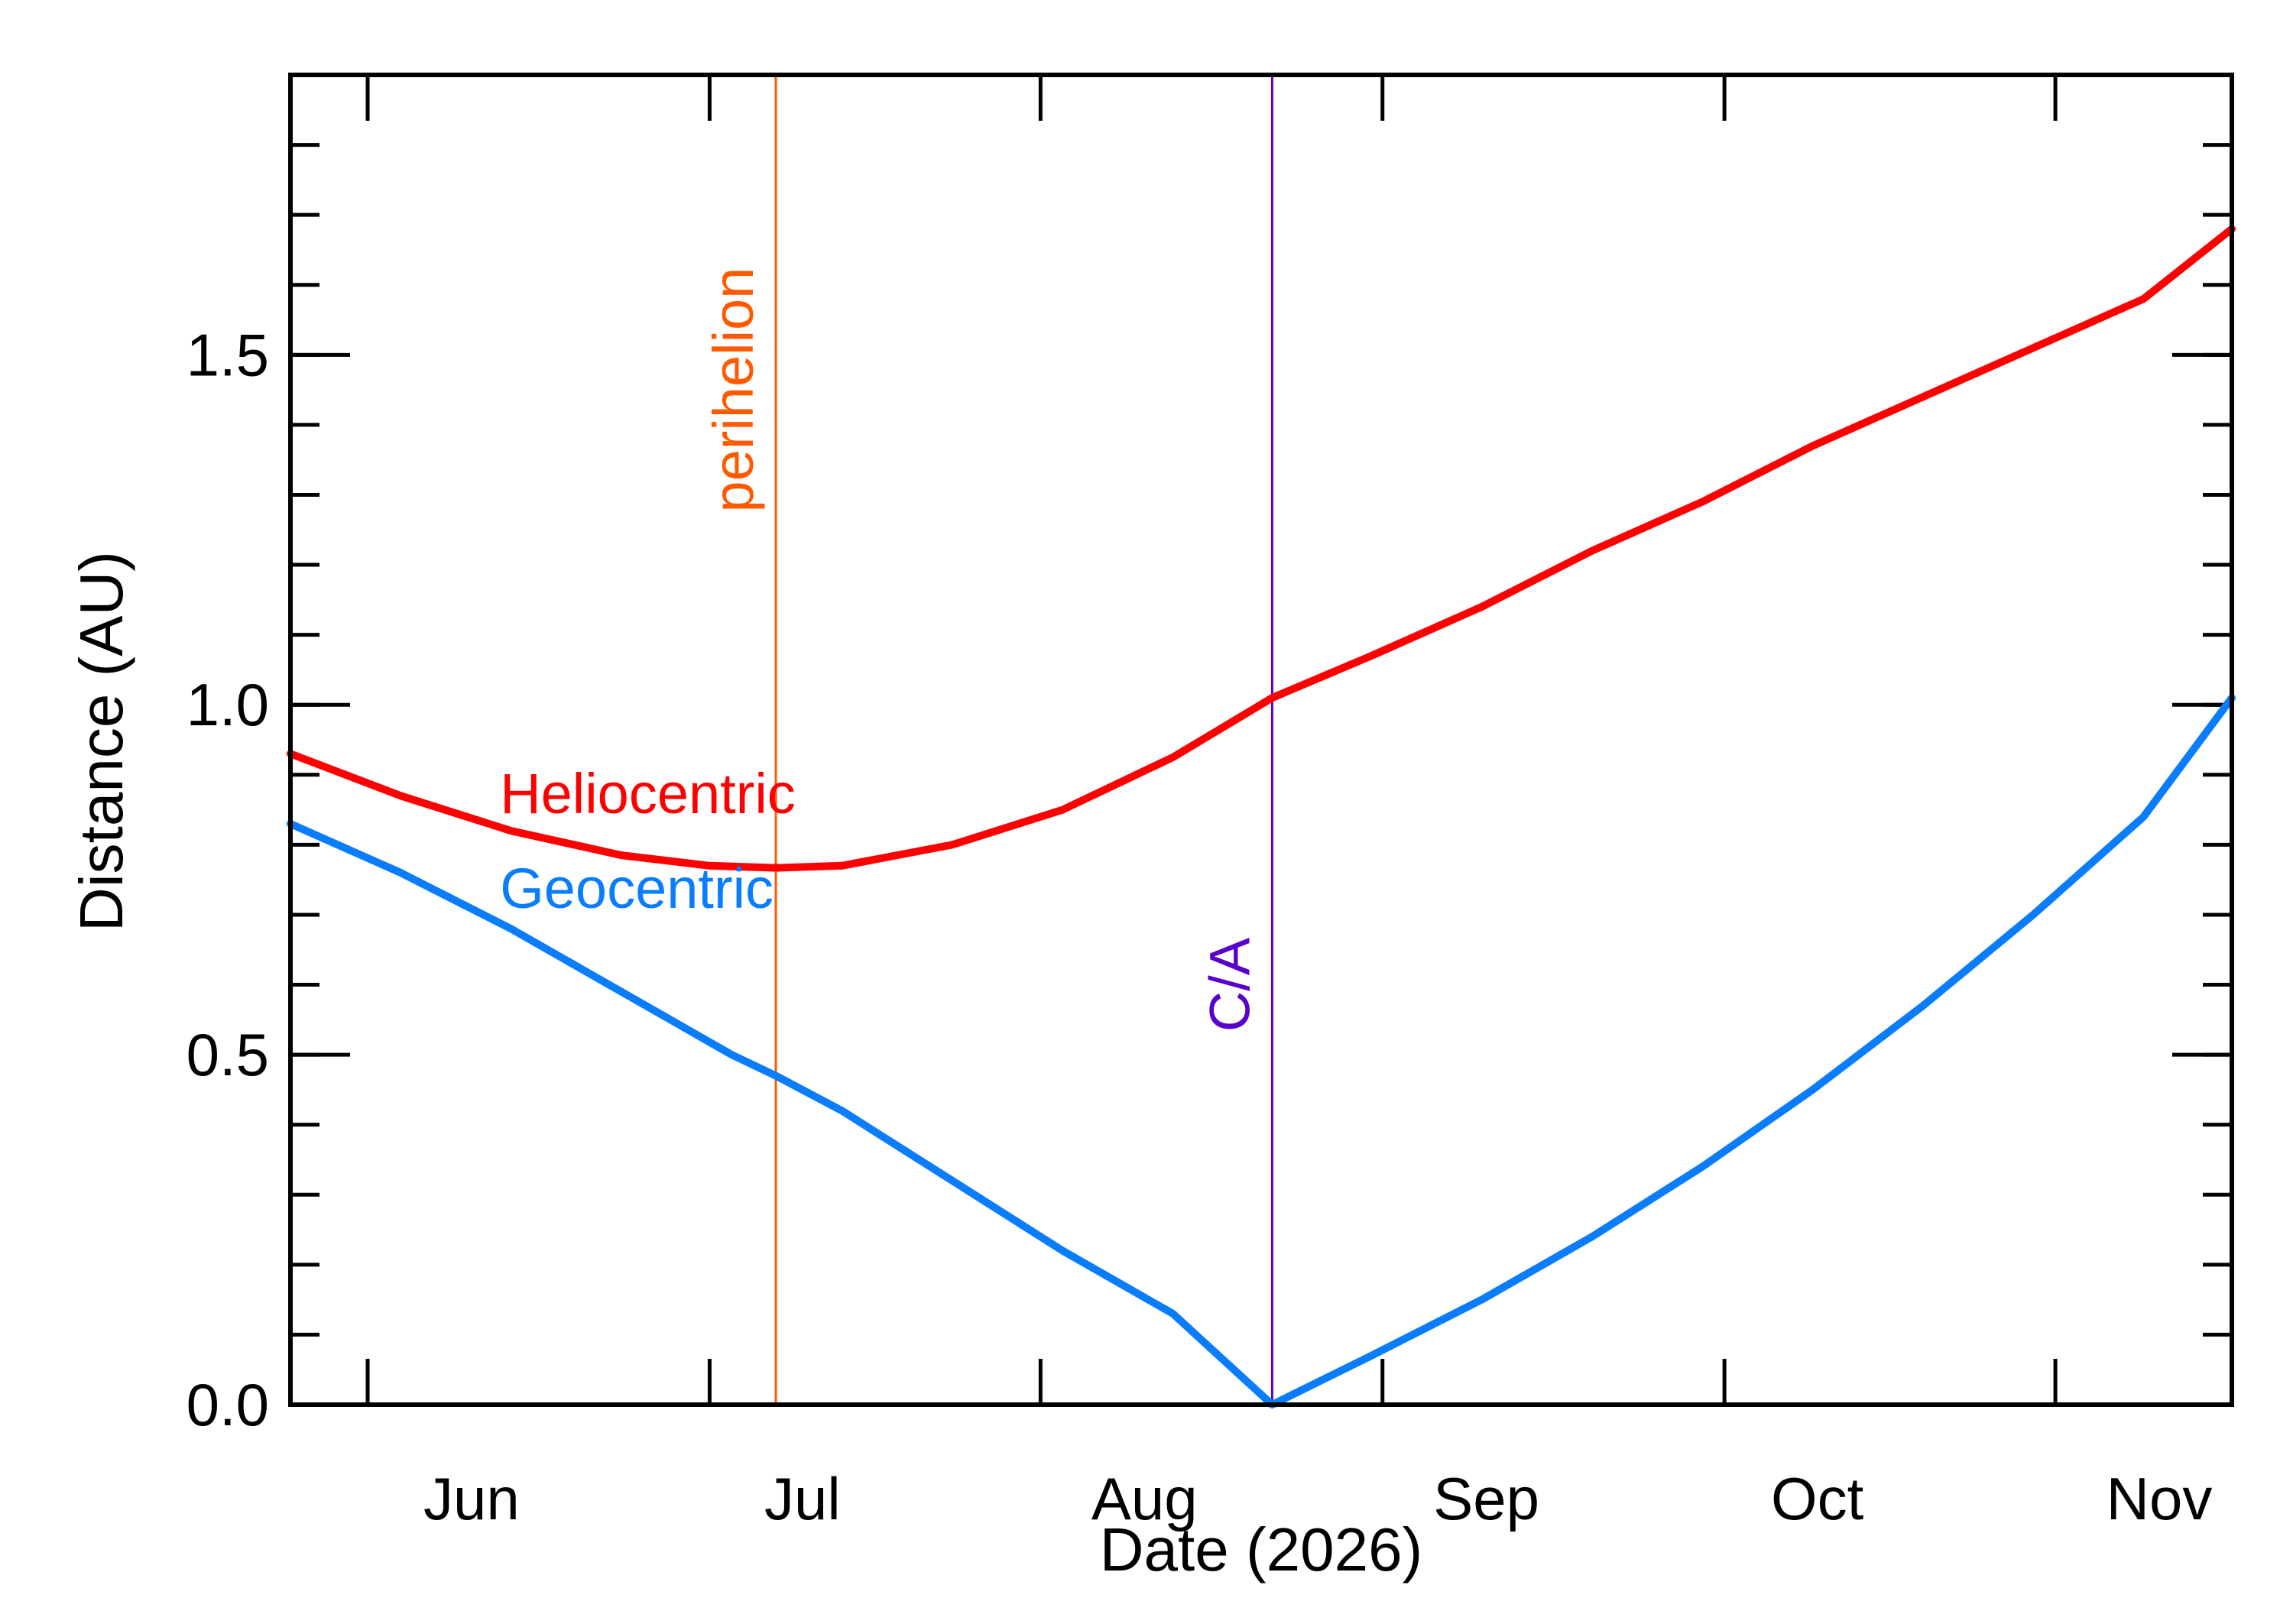  What do you see at coordinates (1229, 984) in the screenshot?
I see `event-label: C/A` at bounding box center [1229, 984].